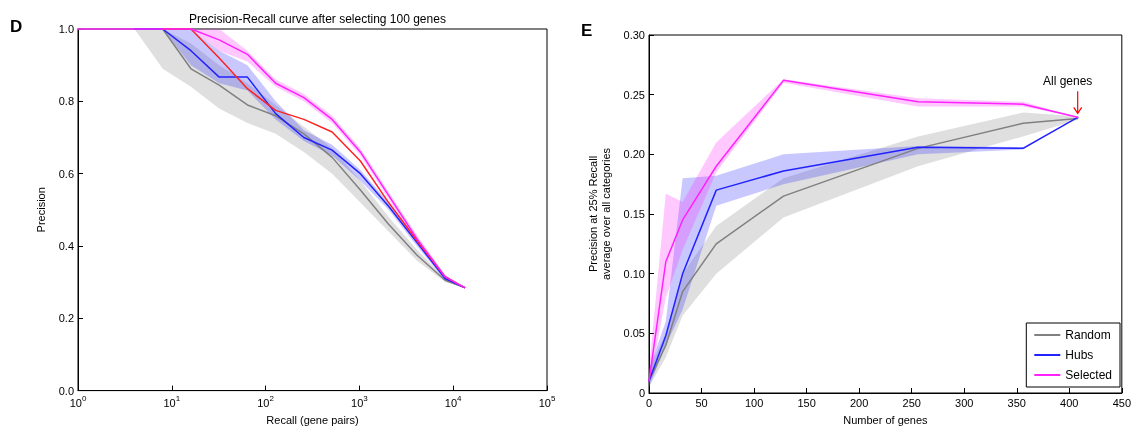  Describe the element at coordinates (634, 214) in the screenshot. I see `y-tick-label: 0.15` at that location.